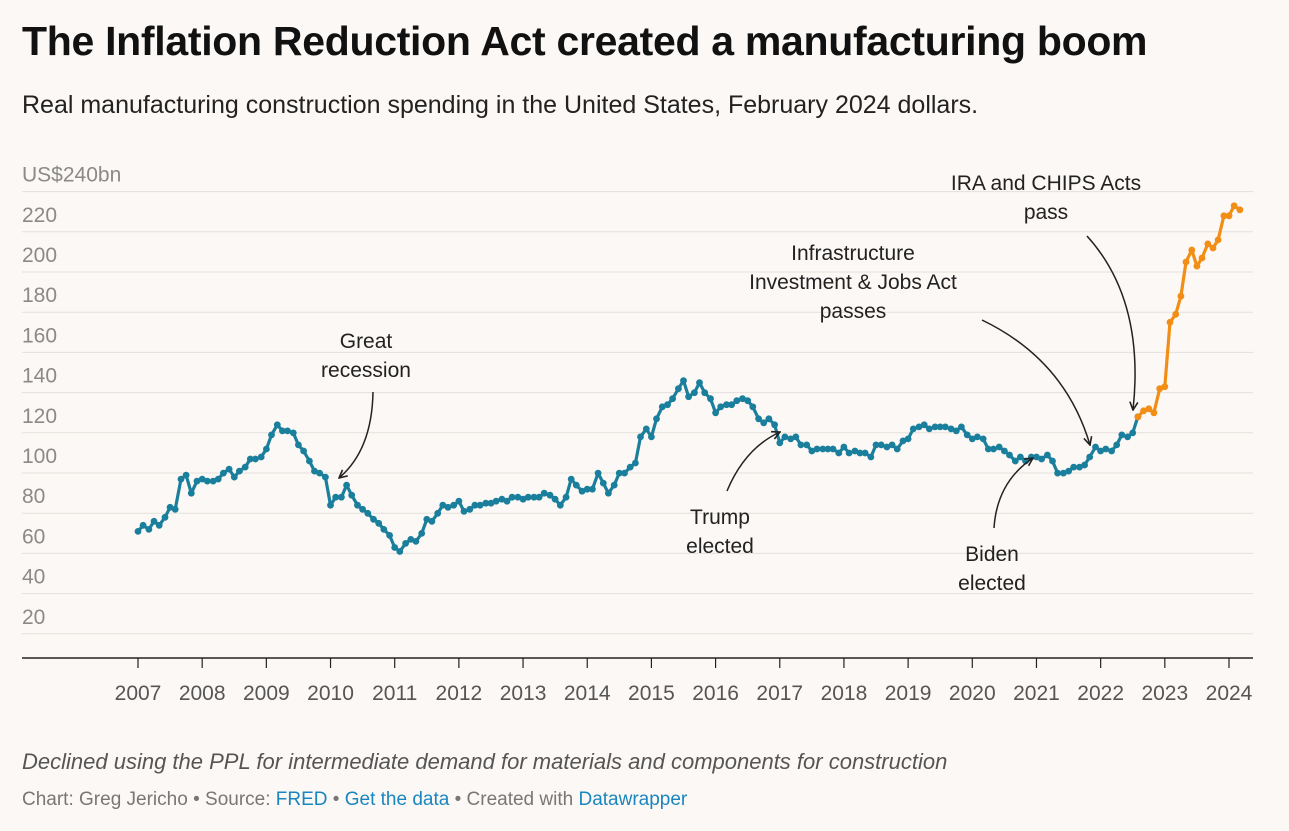  I want to click on x-tick-label: 2010, so click(330, 693).